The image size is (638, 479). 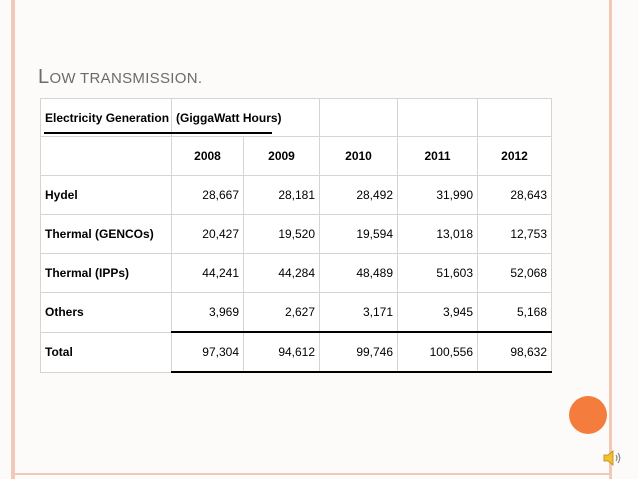 What do you see at coordinates (359, 273) in the screenshot?
I see `table-cell: 48,489` at bounding box center [359, 273].